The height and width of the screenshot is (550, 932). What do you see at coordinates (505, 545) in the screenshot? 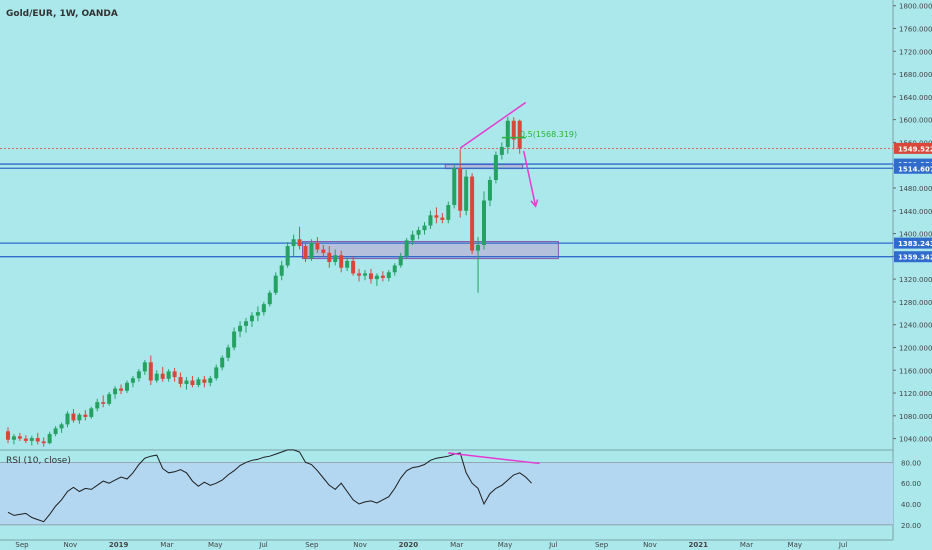
I see `time-label: May` at bounding box center [505, 545].